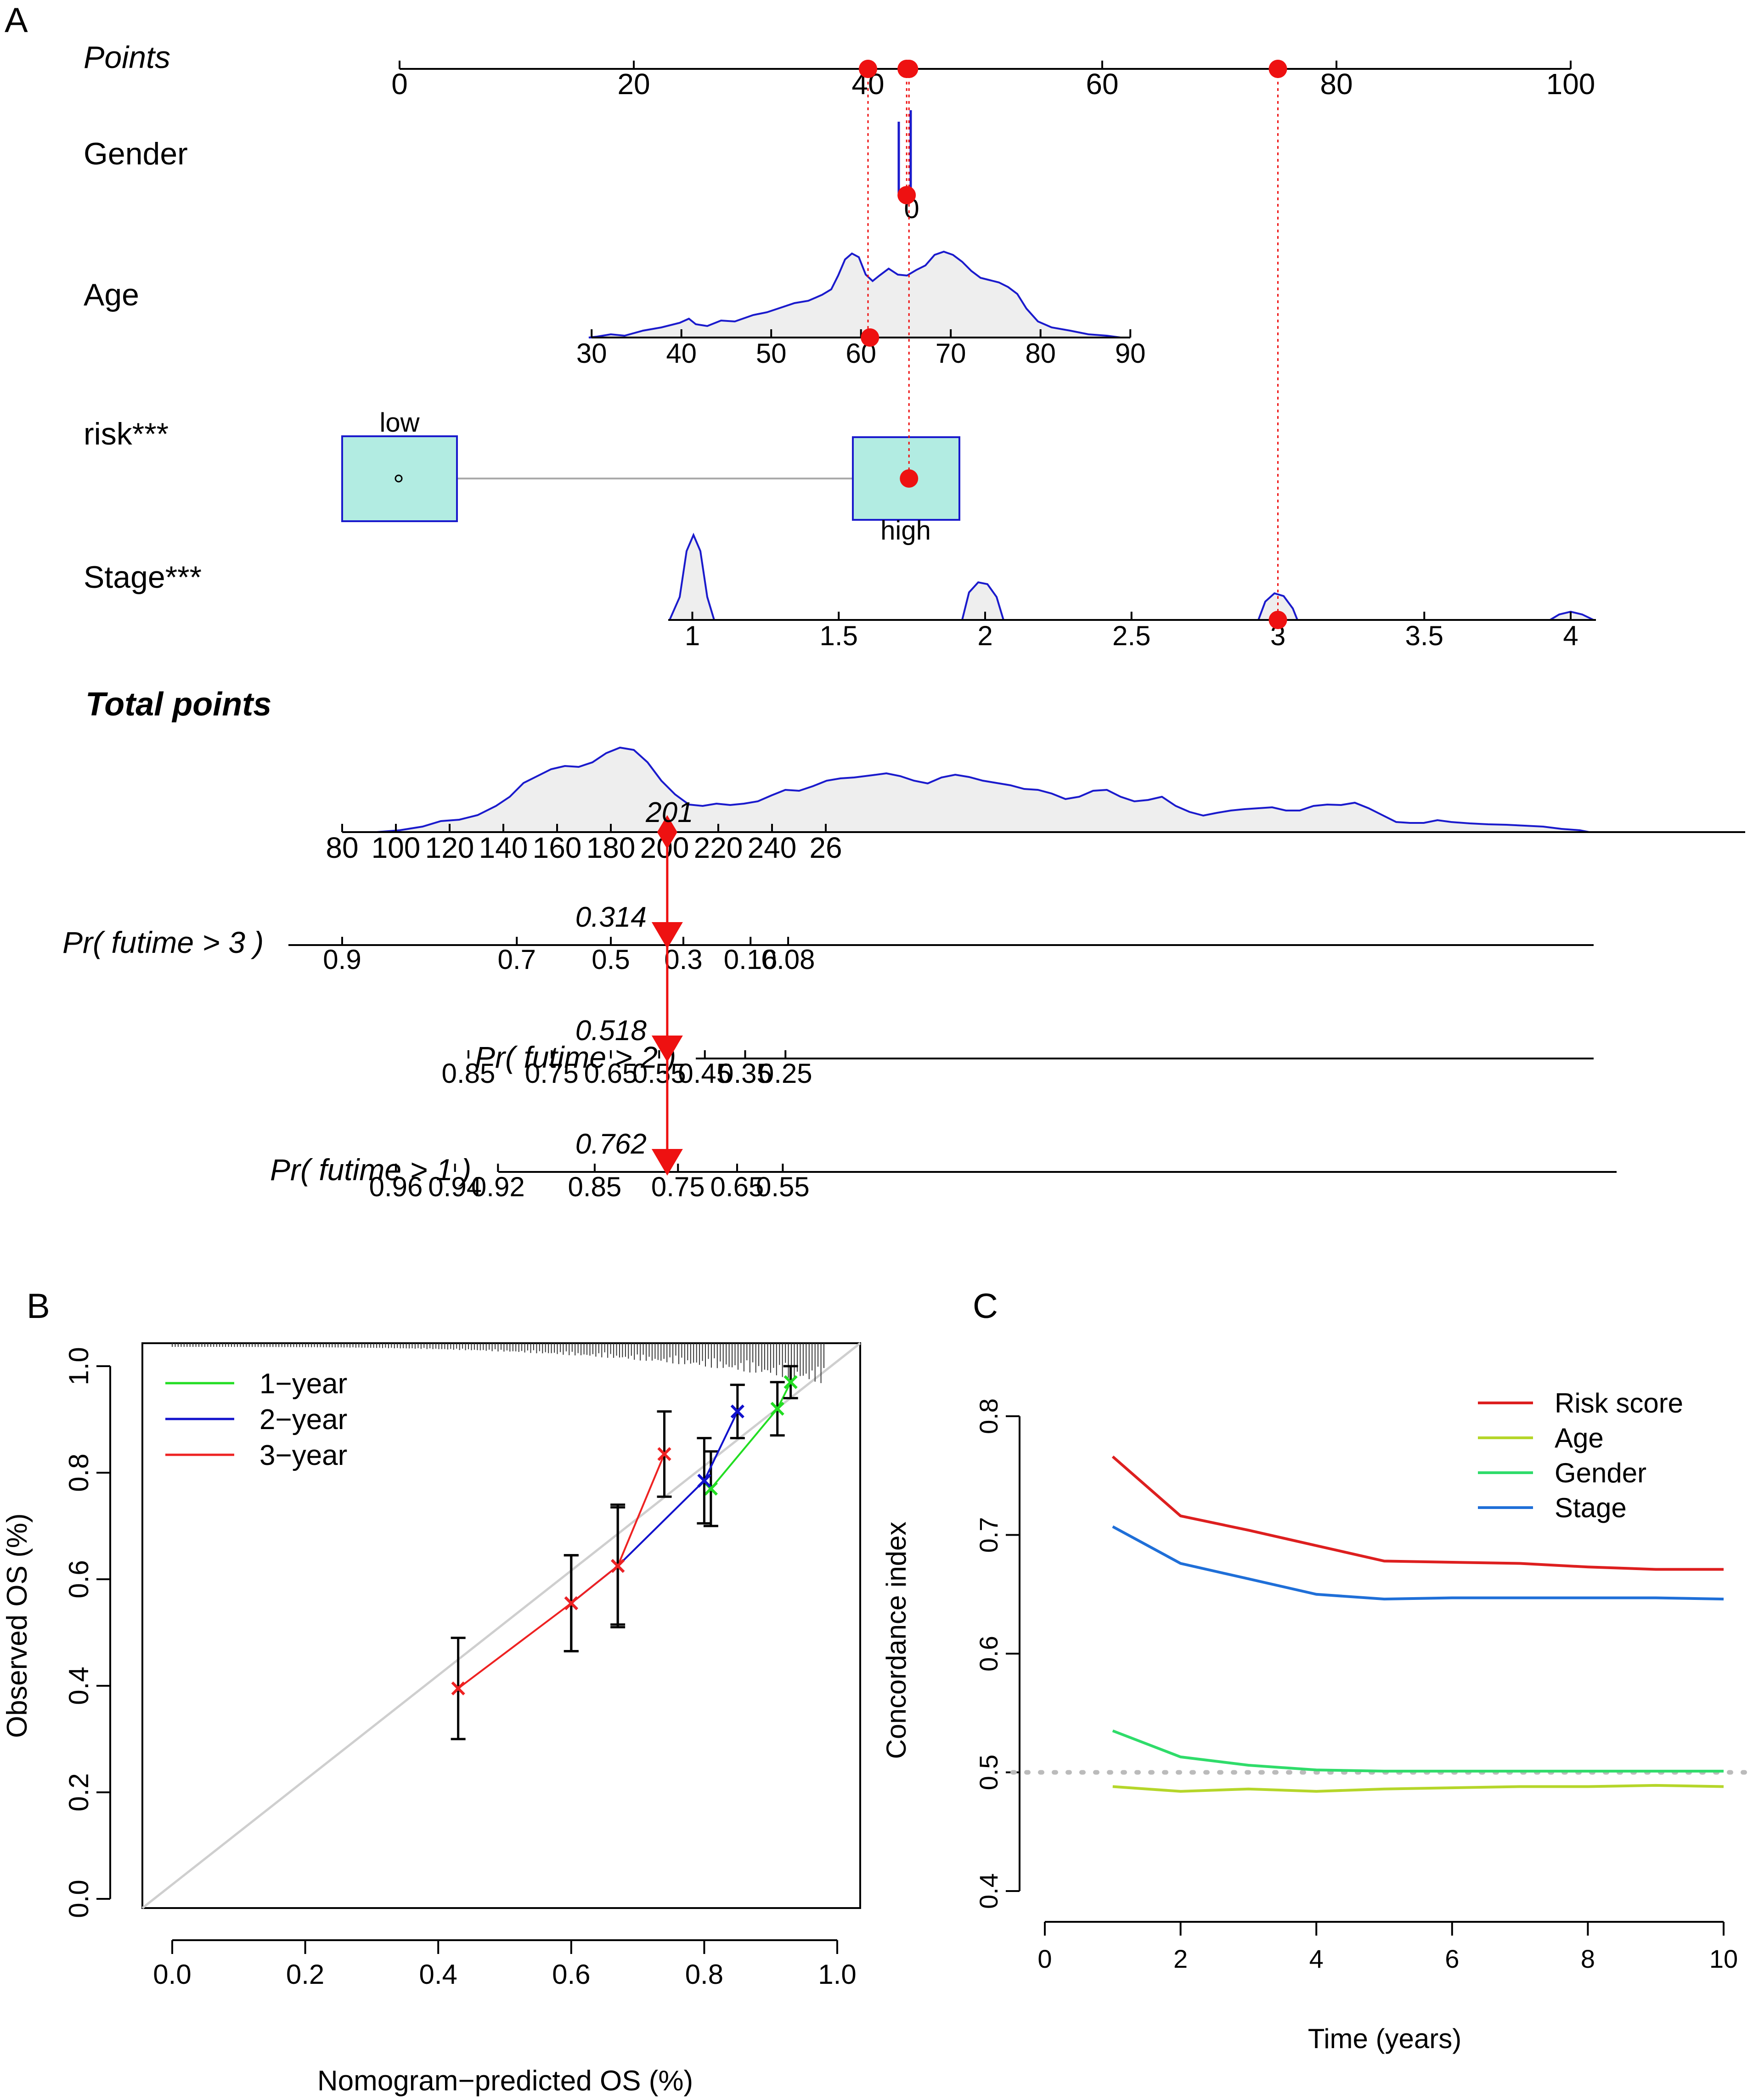 The width and height of the screenshot is (1753, 2100). Describe the element at coordinates (557, 848) in the screenshot. I see `total-tick-label: 160` at that location.